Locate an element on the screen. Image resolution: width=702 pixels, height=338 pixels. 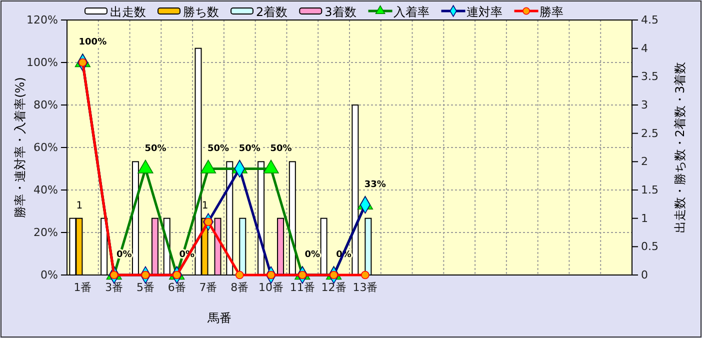
y2-tick-label: 4.5 is located at coordinates (649, 20).